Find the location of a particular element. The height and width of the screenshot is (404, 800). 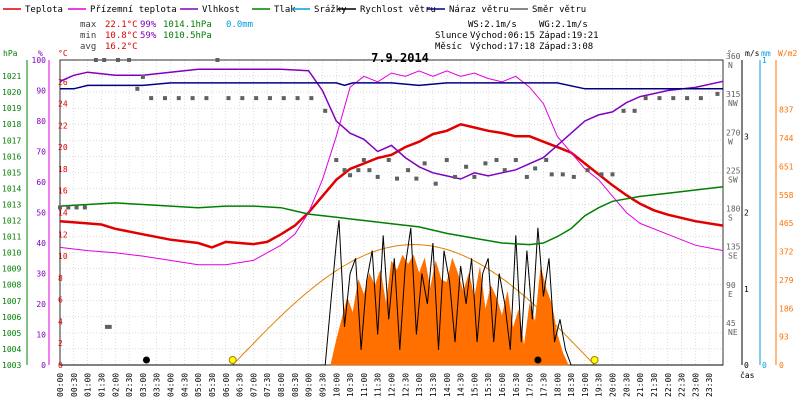

humidity-tick-label: 70 is located at coordinates (41, 152).